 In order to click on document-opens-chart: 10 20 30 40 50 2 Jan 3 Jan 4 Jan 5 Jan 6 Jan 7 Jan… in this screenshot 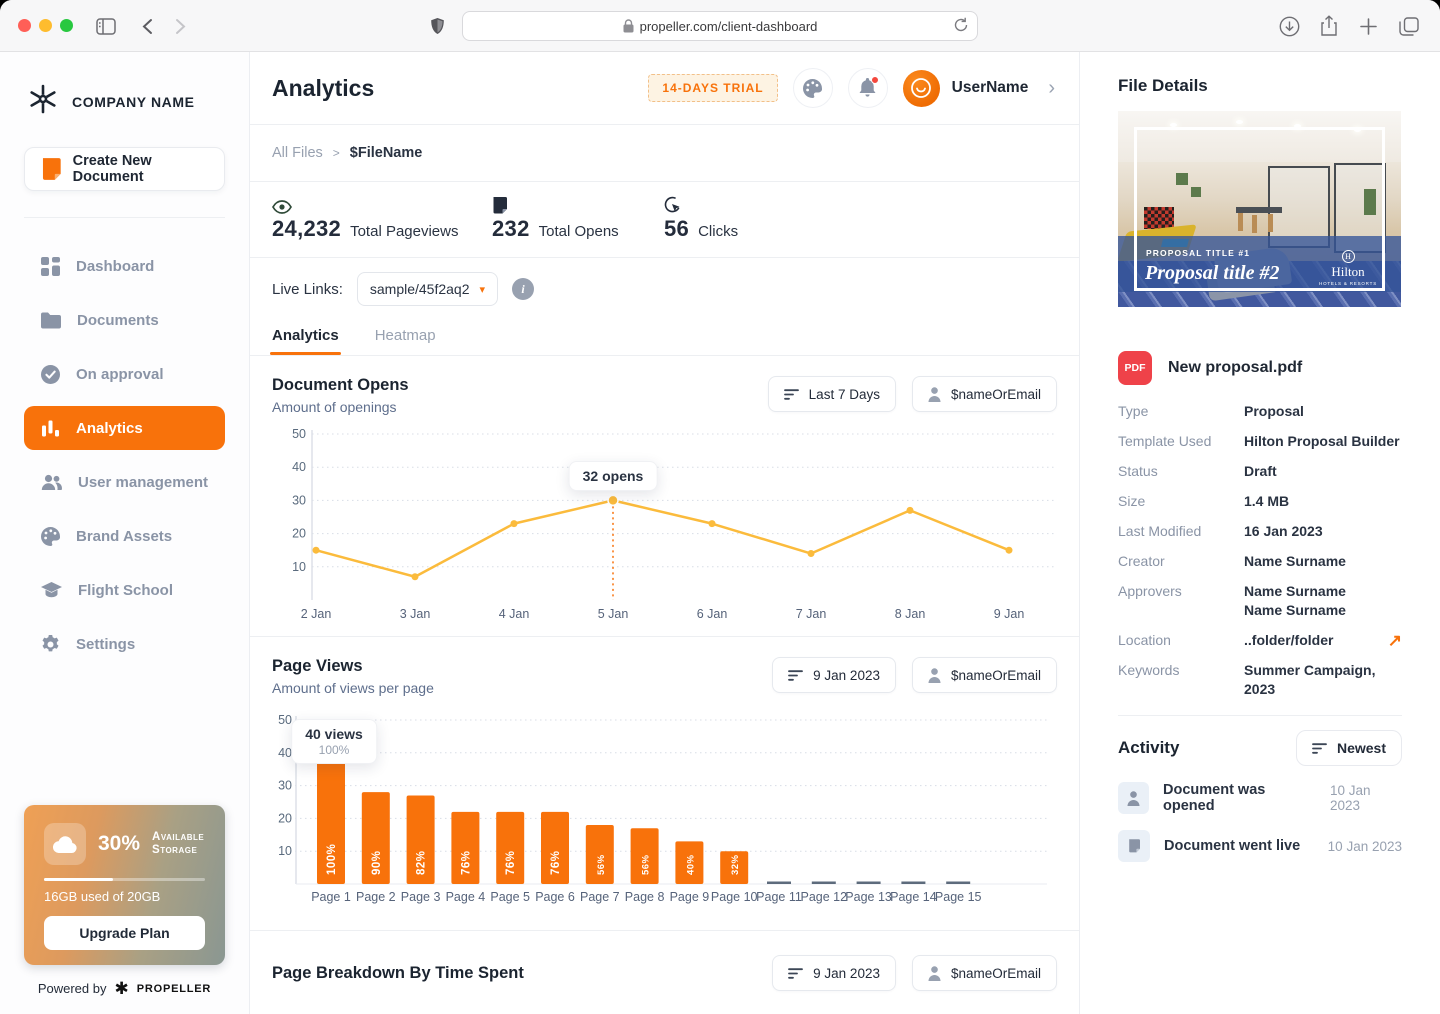, I will do `click(664, 526)`.